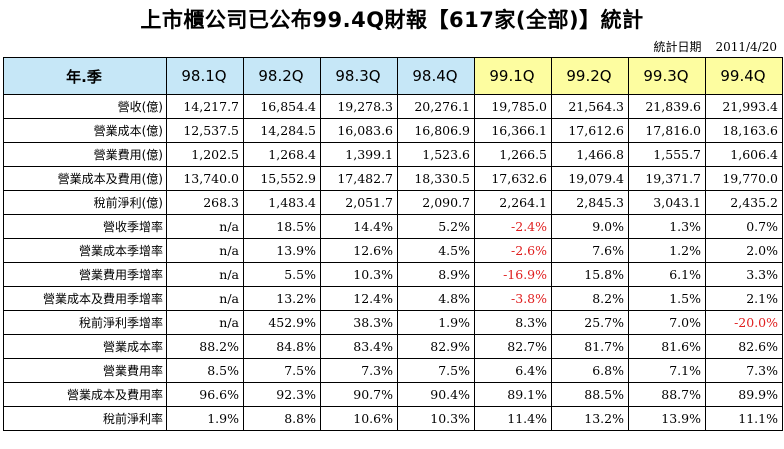 This screenshot has height=449, width=784. Describe the element at coordinates (513, 370) in the screenshot. I see `table-cell: 6.4%` at that location.